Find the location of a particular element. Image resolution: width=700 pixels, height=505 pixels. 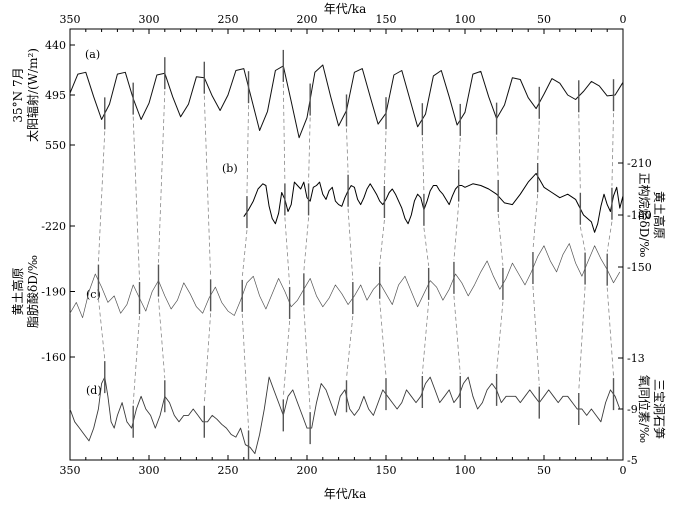

top-tick-label: 200 is located at coordinates (307, 19).